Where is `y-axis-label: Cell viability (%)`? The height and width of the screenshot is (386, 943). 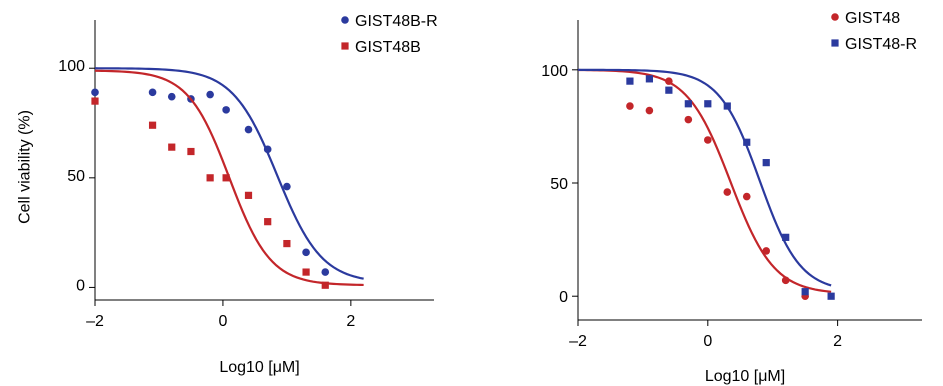
y-axis-label: Cell viability (%) is located at coordinates (25, 167).